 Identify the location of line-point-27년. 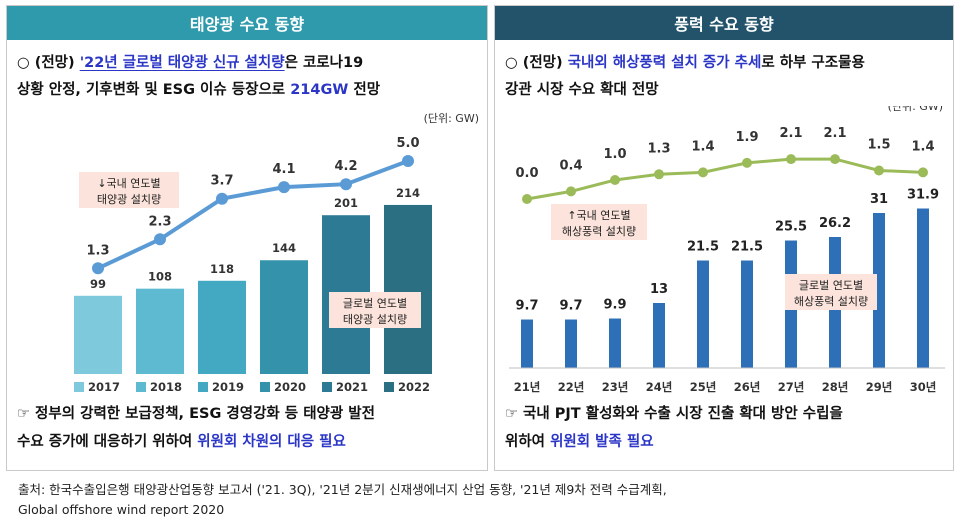
(791, 159).